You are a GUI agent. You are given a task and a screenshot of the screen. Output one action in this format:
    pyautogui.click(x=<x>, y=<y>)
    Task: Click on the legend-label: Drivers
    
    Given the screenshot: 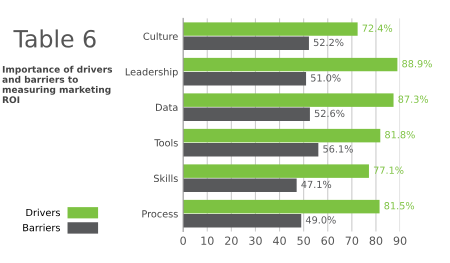 What is the action you would take?
    pyautogui.click(x=43, y=212)
    